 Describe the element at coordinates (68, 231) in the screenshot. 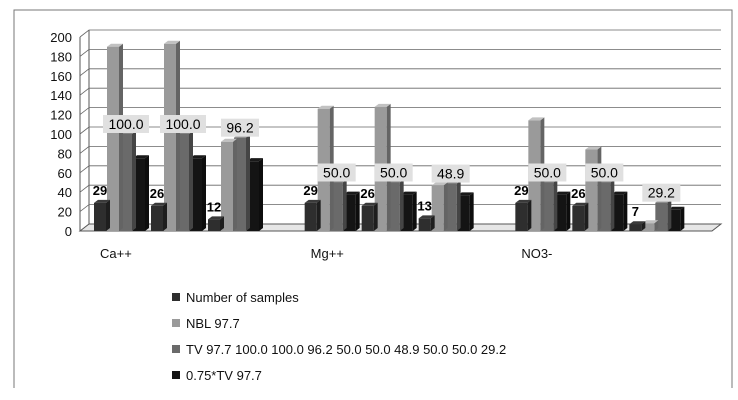

I see `y-tick-label: 0` at that location.